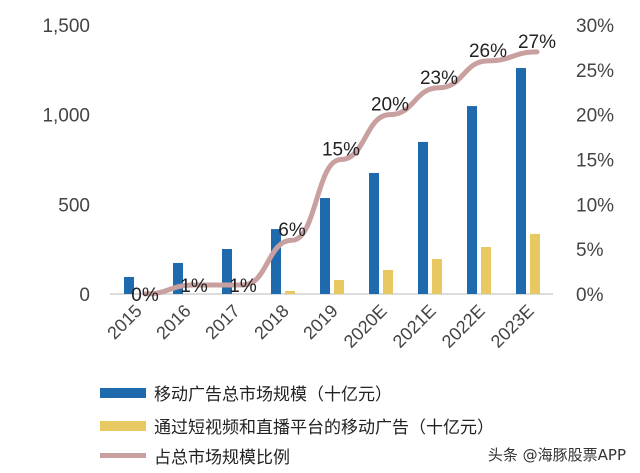  I want to click on legend-swatch-shortvideo, so click(123, 425).